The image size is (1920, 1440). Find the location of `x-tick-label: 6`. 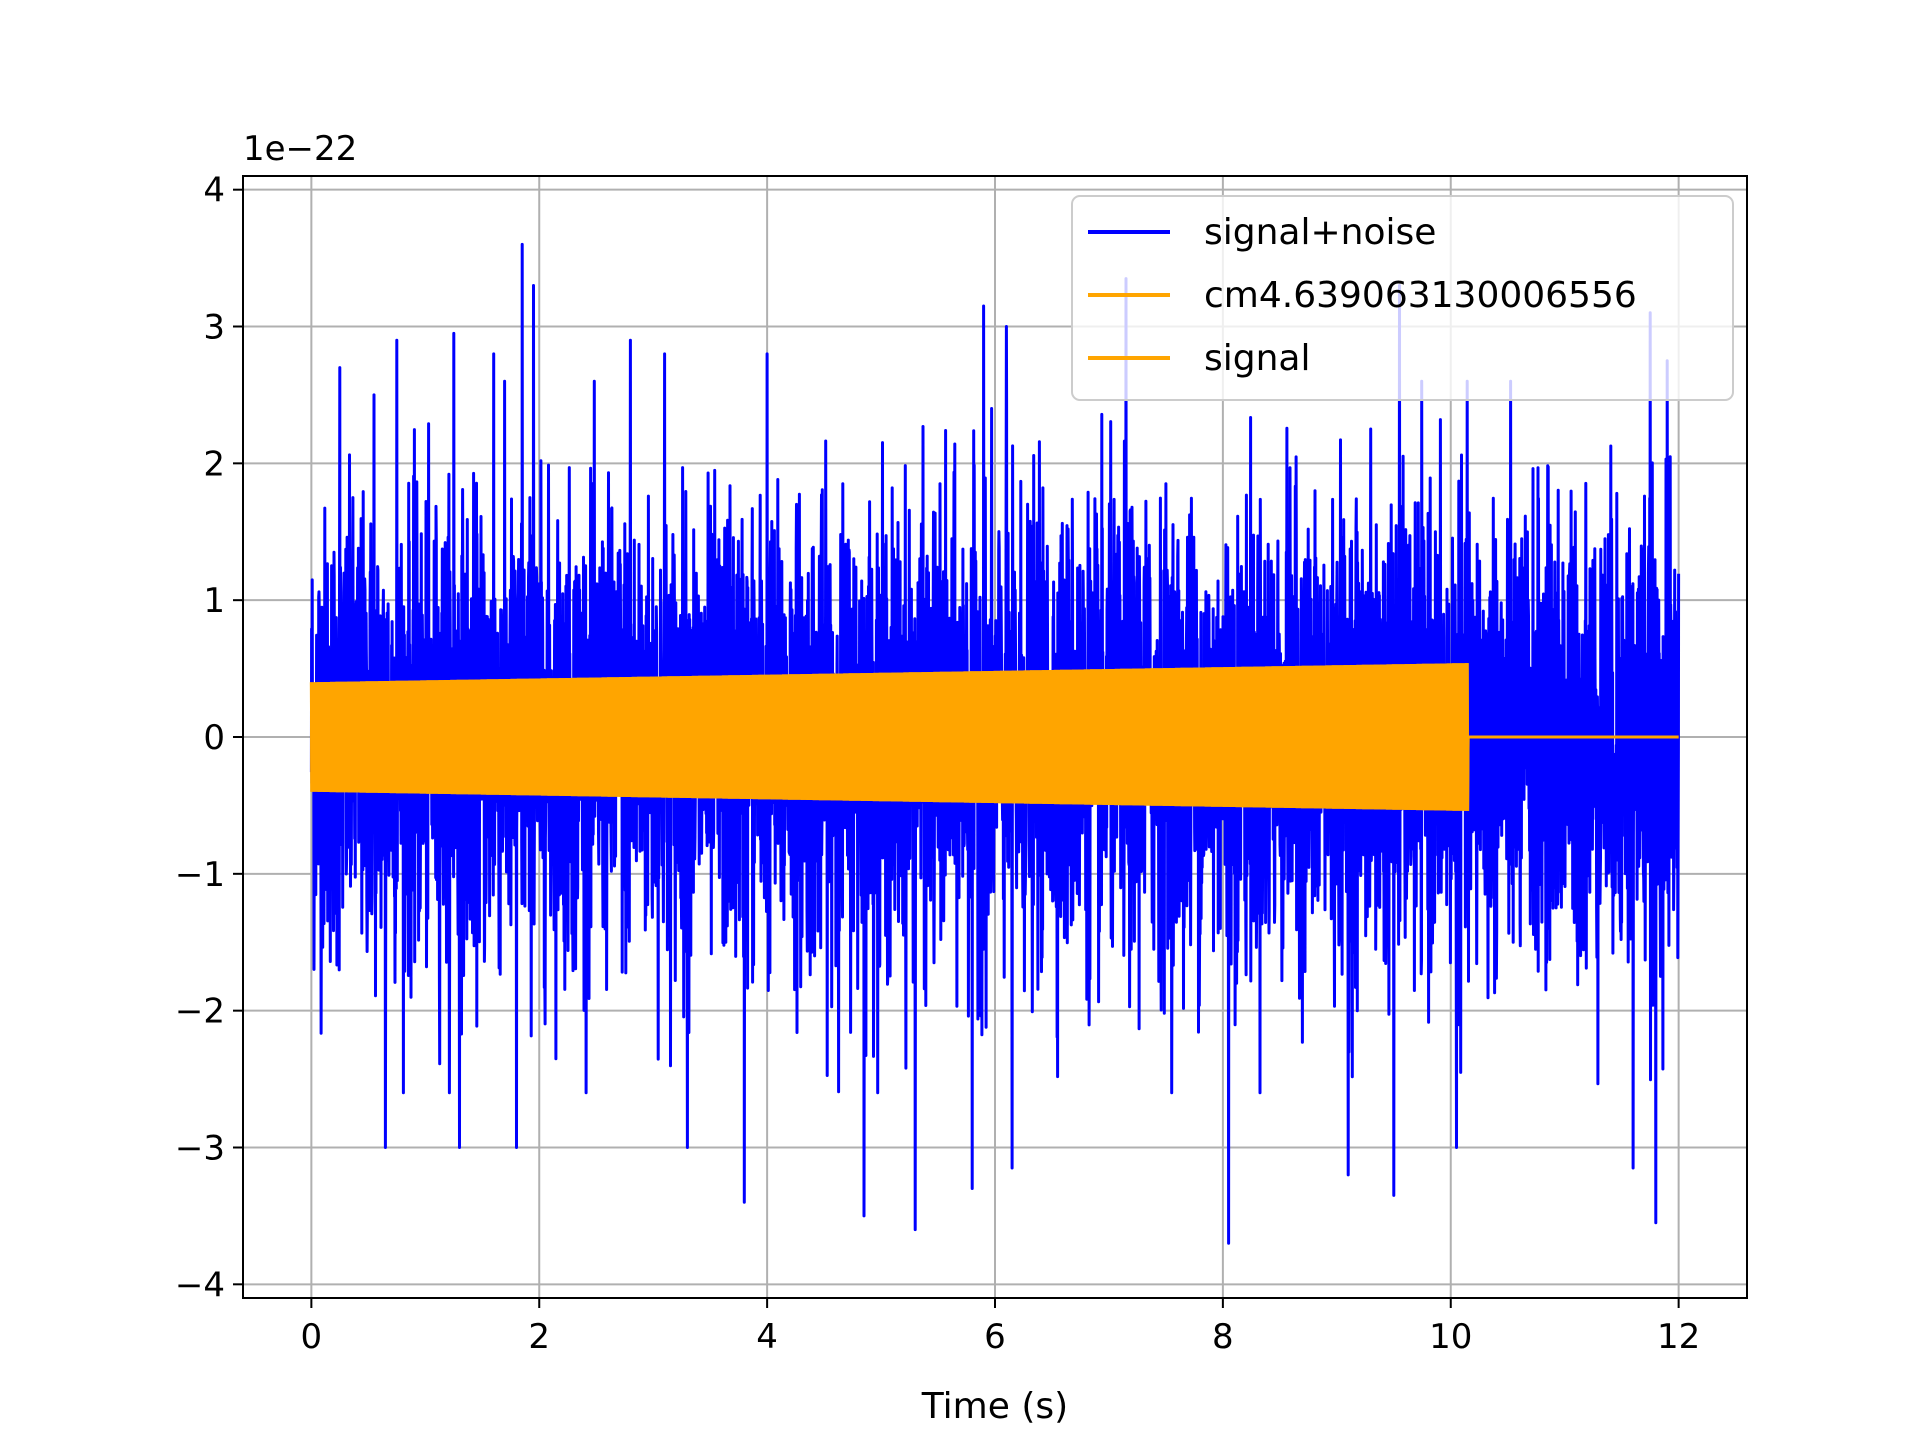

x-tick-label: 6 is located at coordinates (995, 1337).